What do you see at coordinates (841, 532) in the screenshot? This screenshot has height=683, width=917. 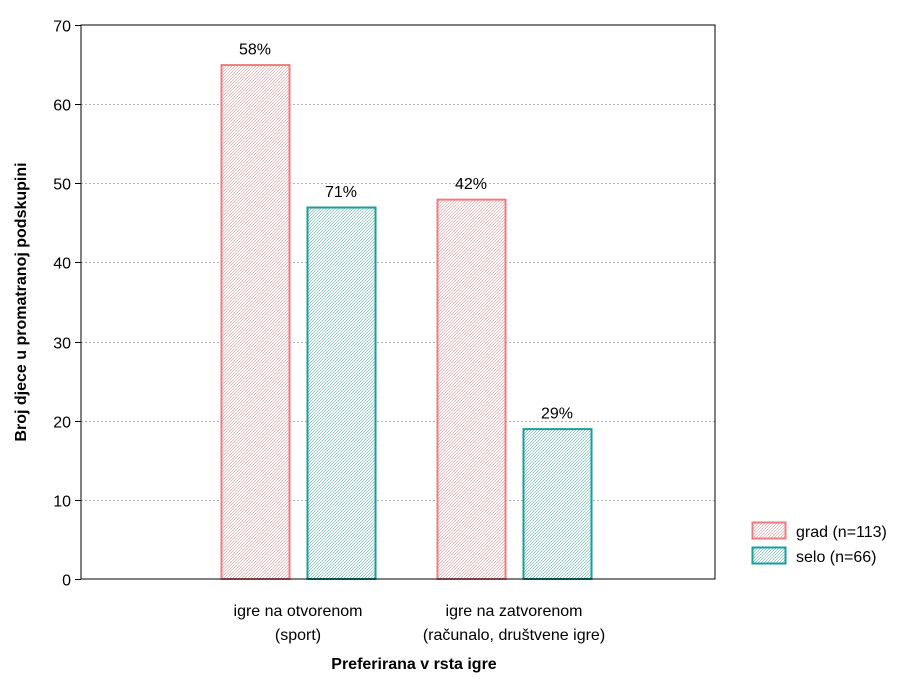 I see `legend-label: grad (n=113)` at bounding box center [841, 532].